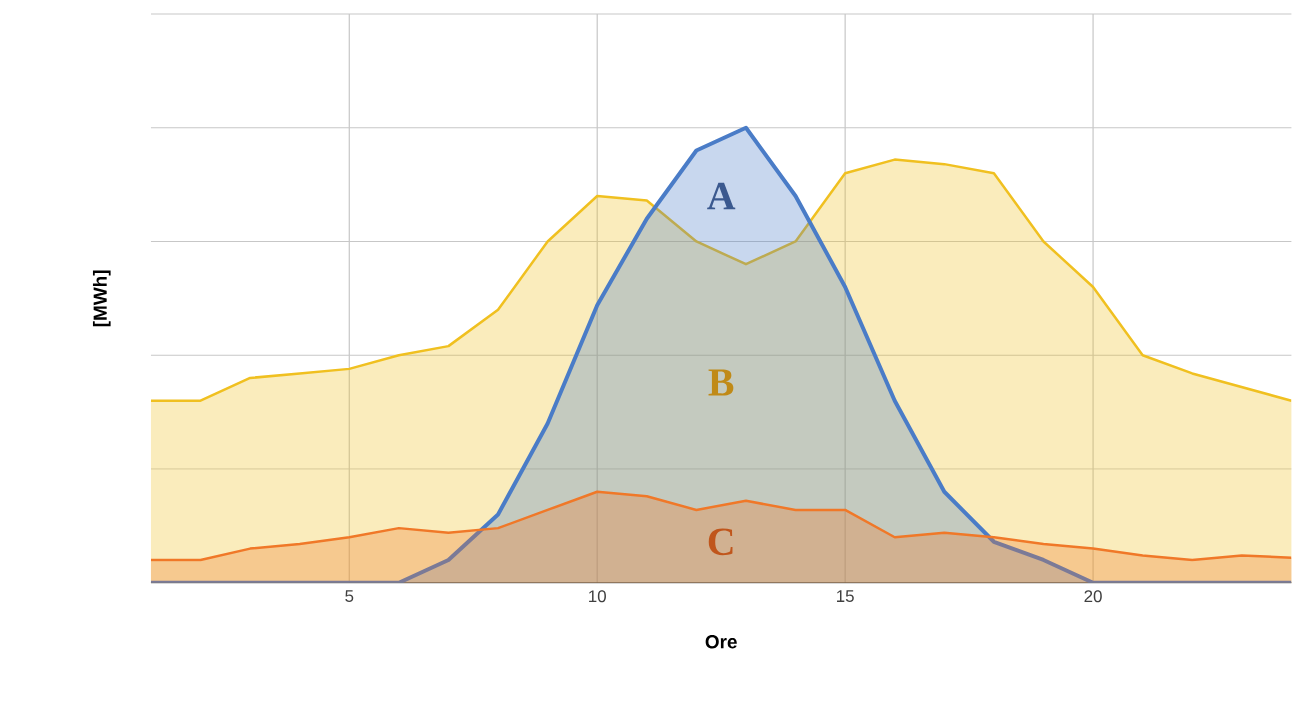  What do you see at coordinates (349, 596) in the screenshot?
I see `x-tick-label: 5` at bounding box center [349, 596].